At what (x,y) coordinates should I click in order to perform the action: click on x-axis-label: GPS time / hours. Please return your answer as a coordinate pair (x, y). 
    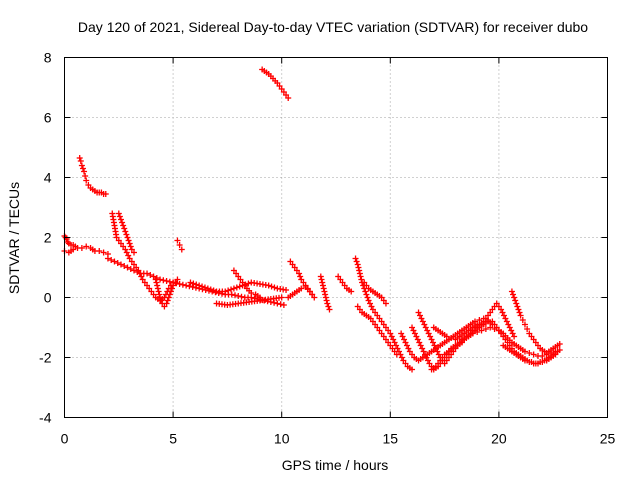
    Looking at the image, I should click on (335, 465).